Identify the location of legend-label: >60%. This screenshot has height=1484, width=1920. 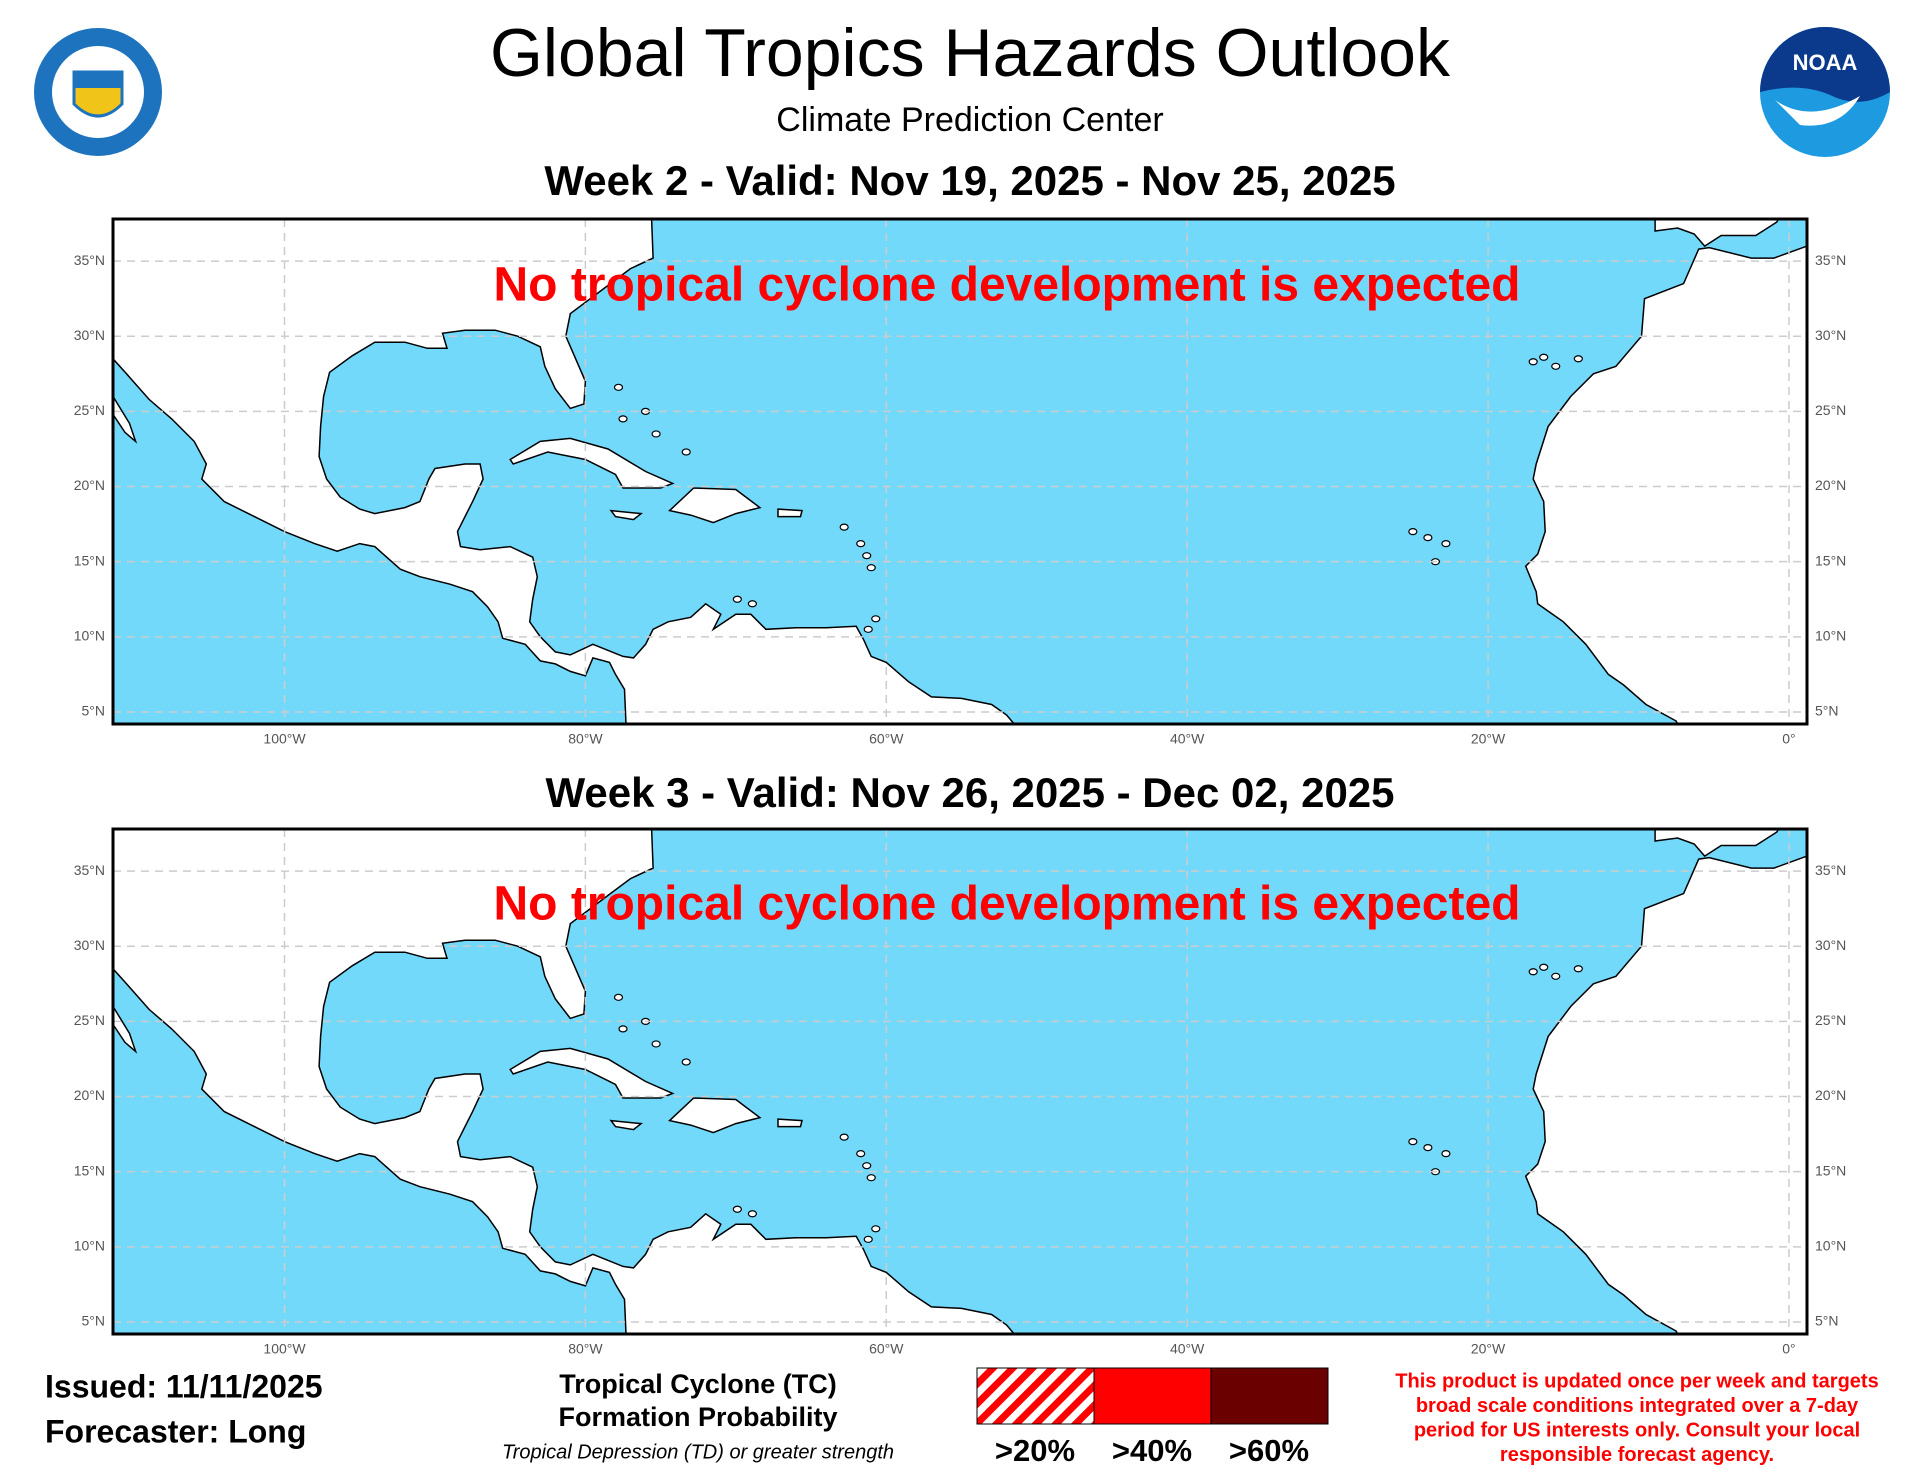
(1269, 1450).